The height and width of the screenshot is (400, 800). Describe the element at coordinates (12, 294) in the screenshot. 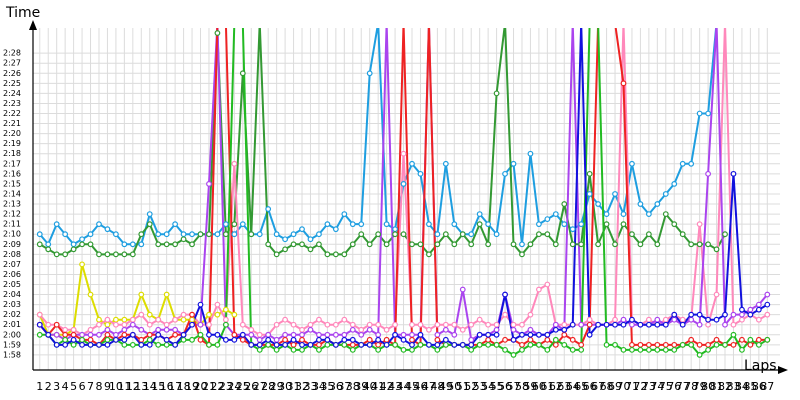

I see `y-tick-label: 2:04` at that location.